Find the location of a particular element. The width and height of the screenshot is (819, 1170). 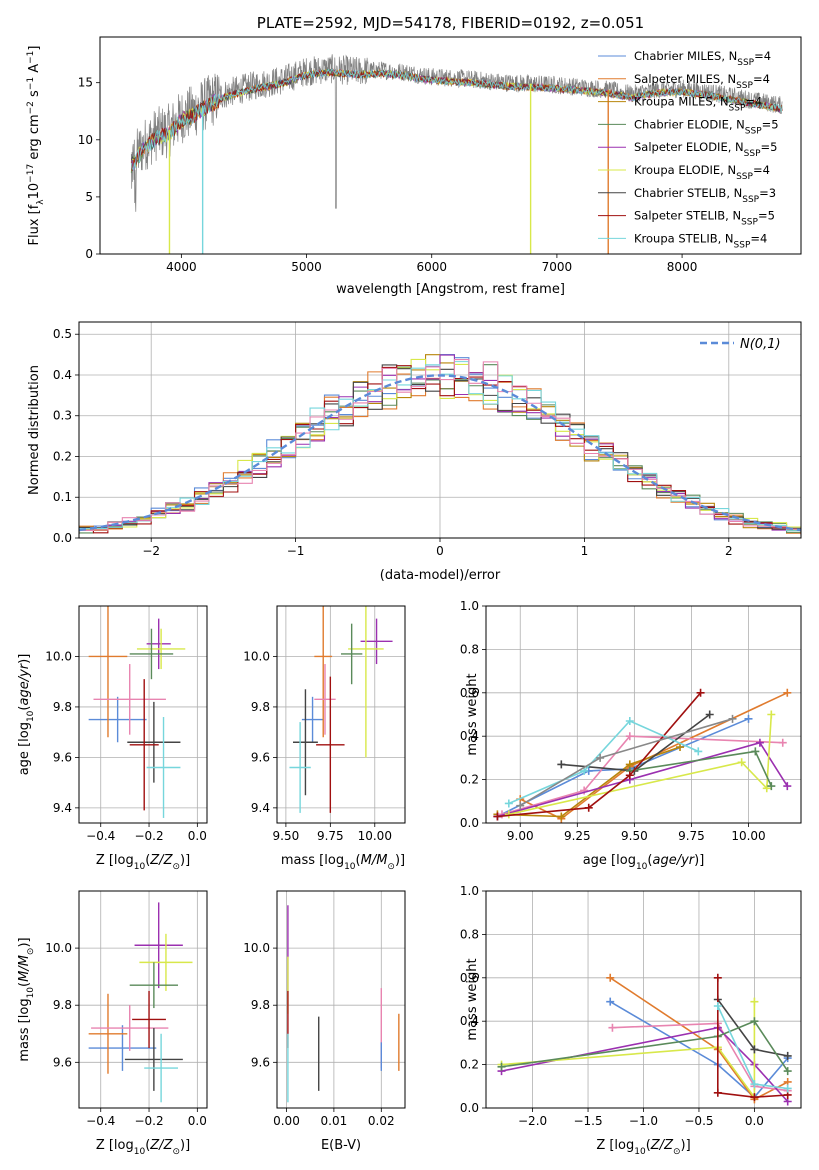

age-weight-xlabel: age [log10(age/yr)] is located at coordinates (644, 862).